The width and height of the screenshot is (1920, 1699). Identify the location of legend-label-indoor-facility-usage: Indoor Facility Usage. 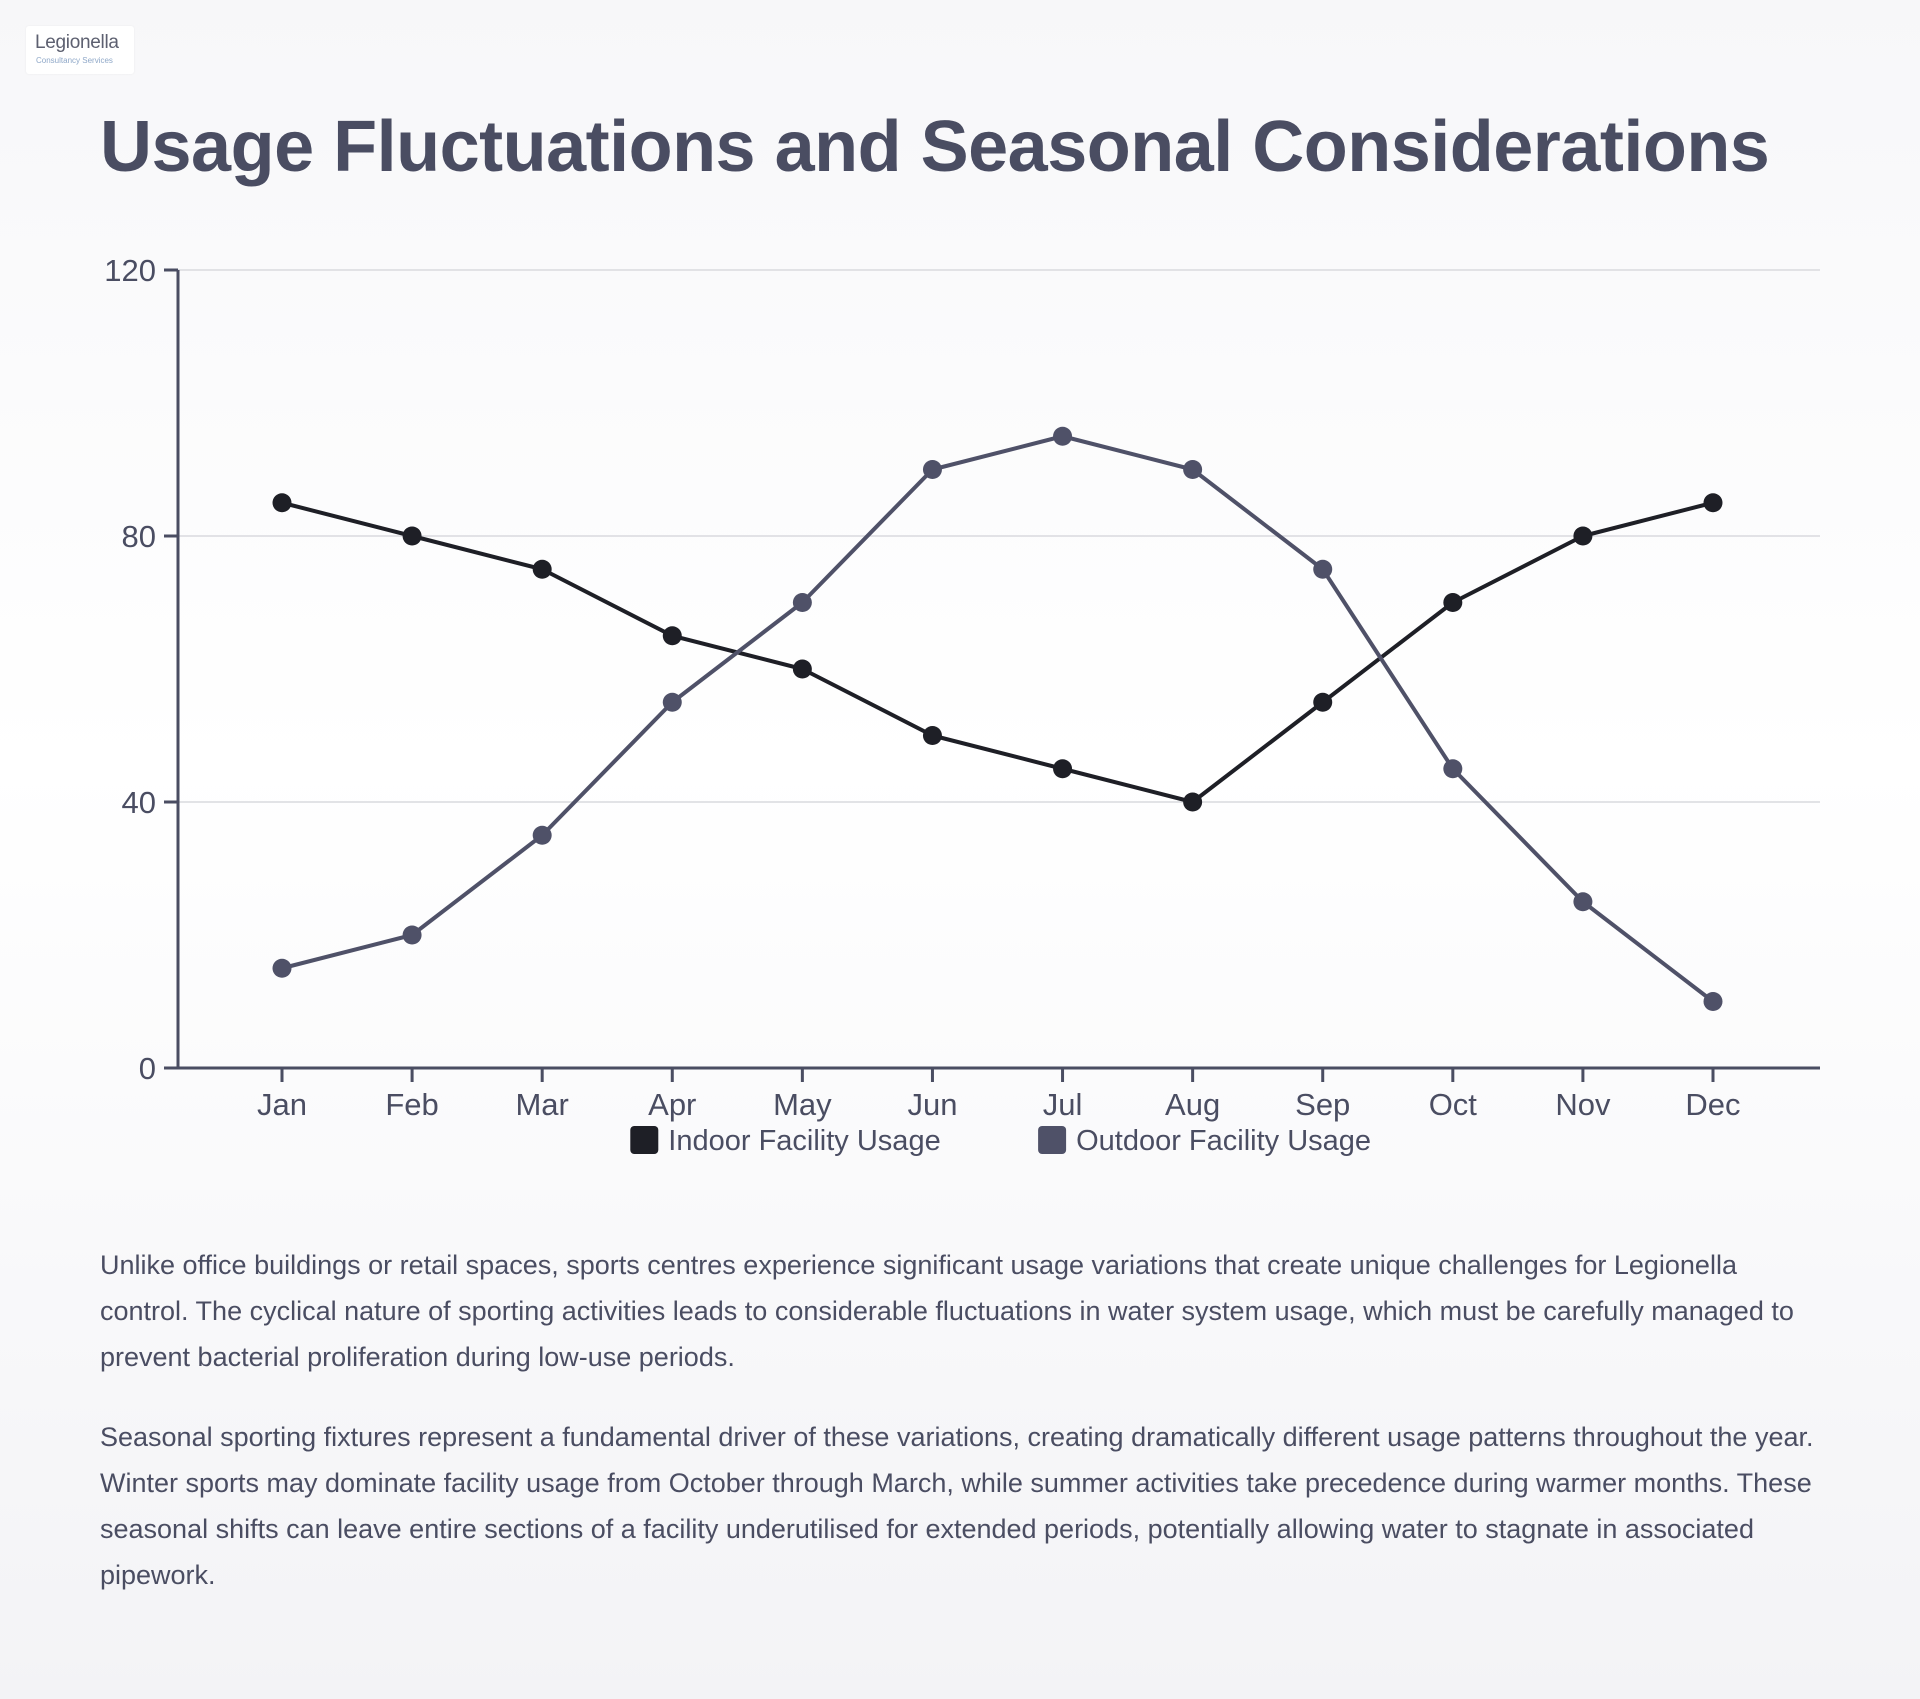
(804, 1141).